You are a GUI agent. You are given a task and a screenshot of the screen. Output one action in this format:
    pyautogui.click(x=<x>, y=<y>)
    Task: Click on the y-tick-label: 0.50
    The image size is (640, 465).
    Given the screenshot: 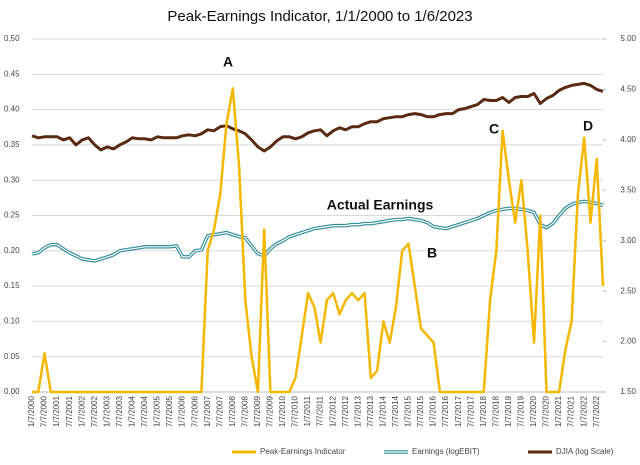 What is the action you would take?
    pyautogui.click(x=12, y=38)
    